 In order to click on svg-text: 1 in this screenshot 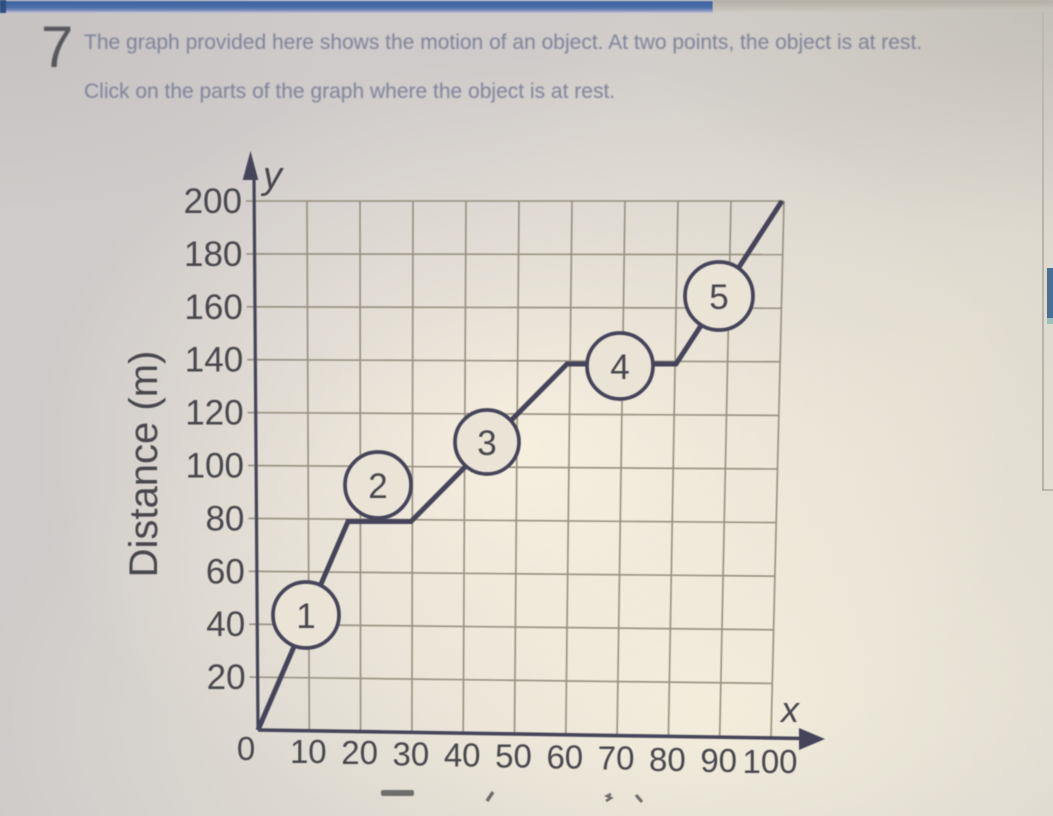, I will do `click(305, 616)`.